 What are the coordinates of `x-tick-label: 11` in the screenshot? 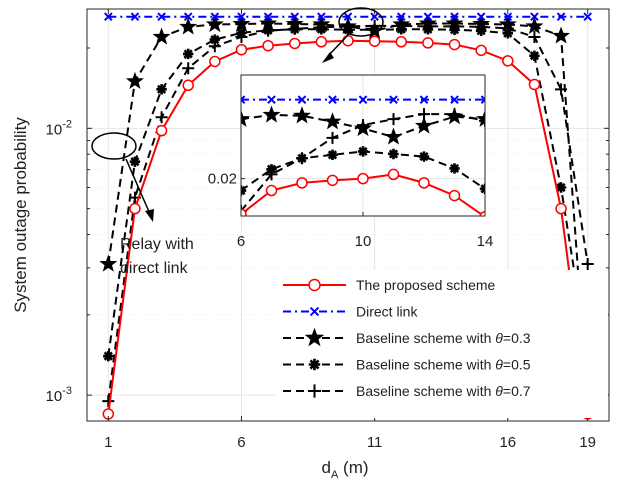 It's located at (375, 442).